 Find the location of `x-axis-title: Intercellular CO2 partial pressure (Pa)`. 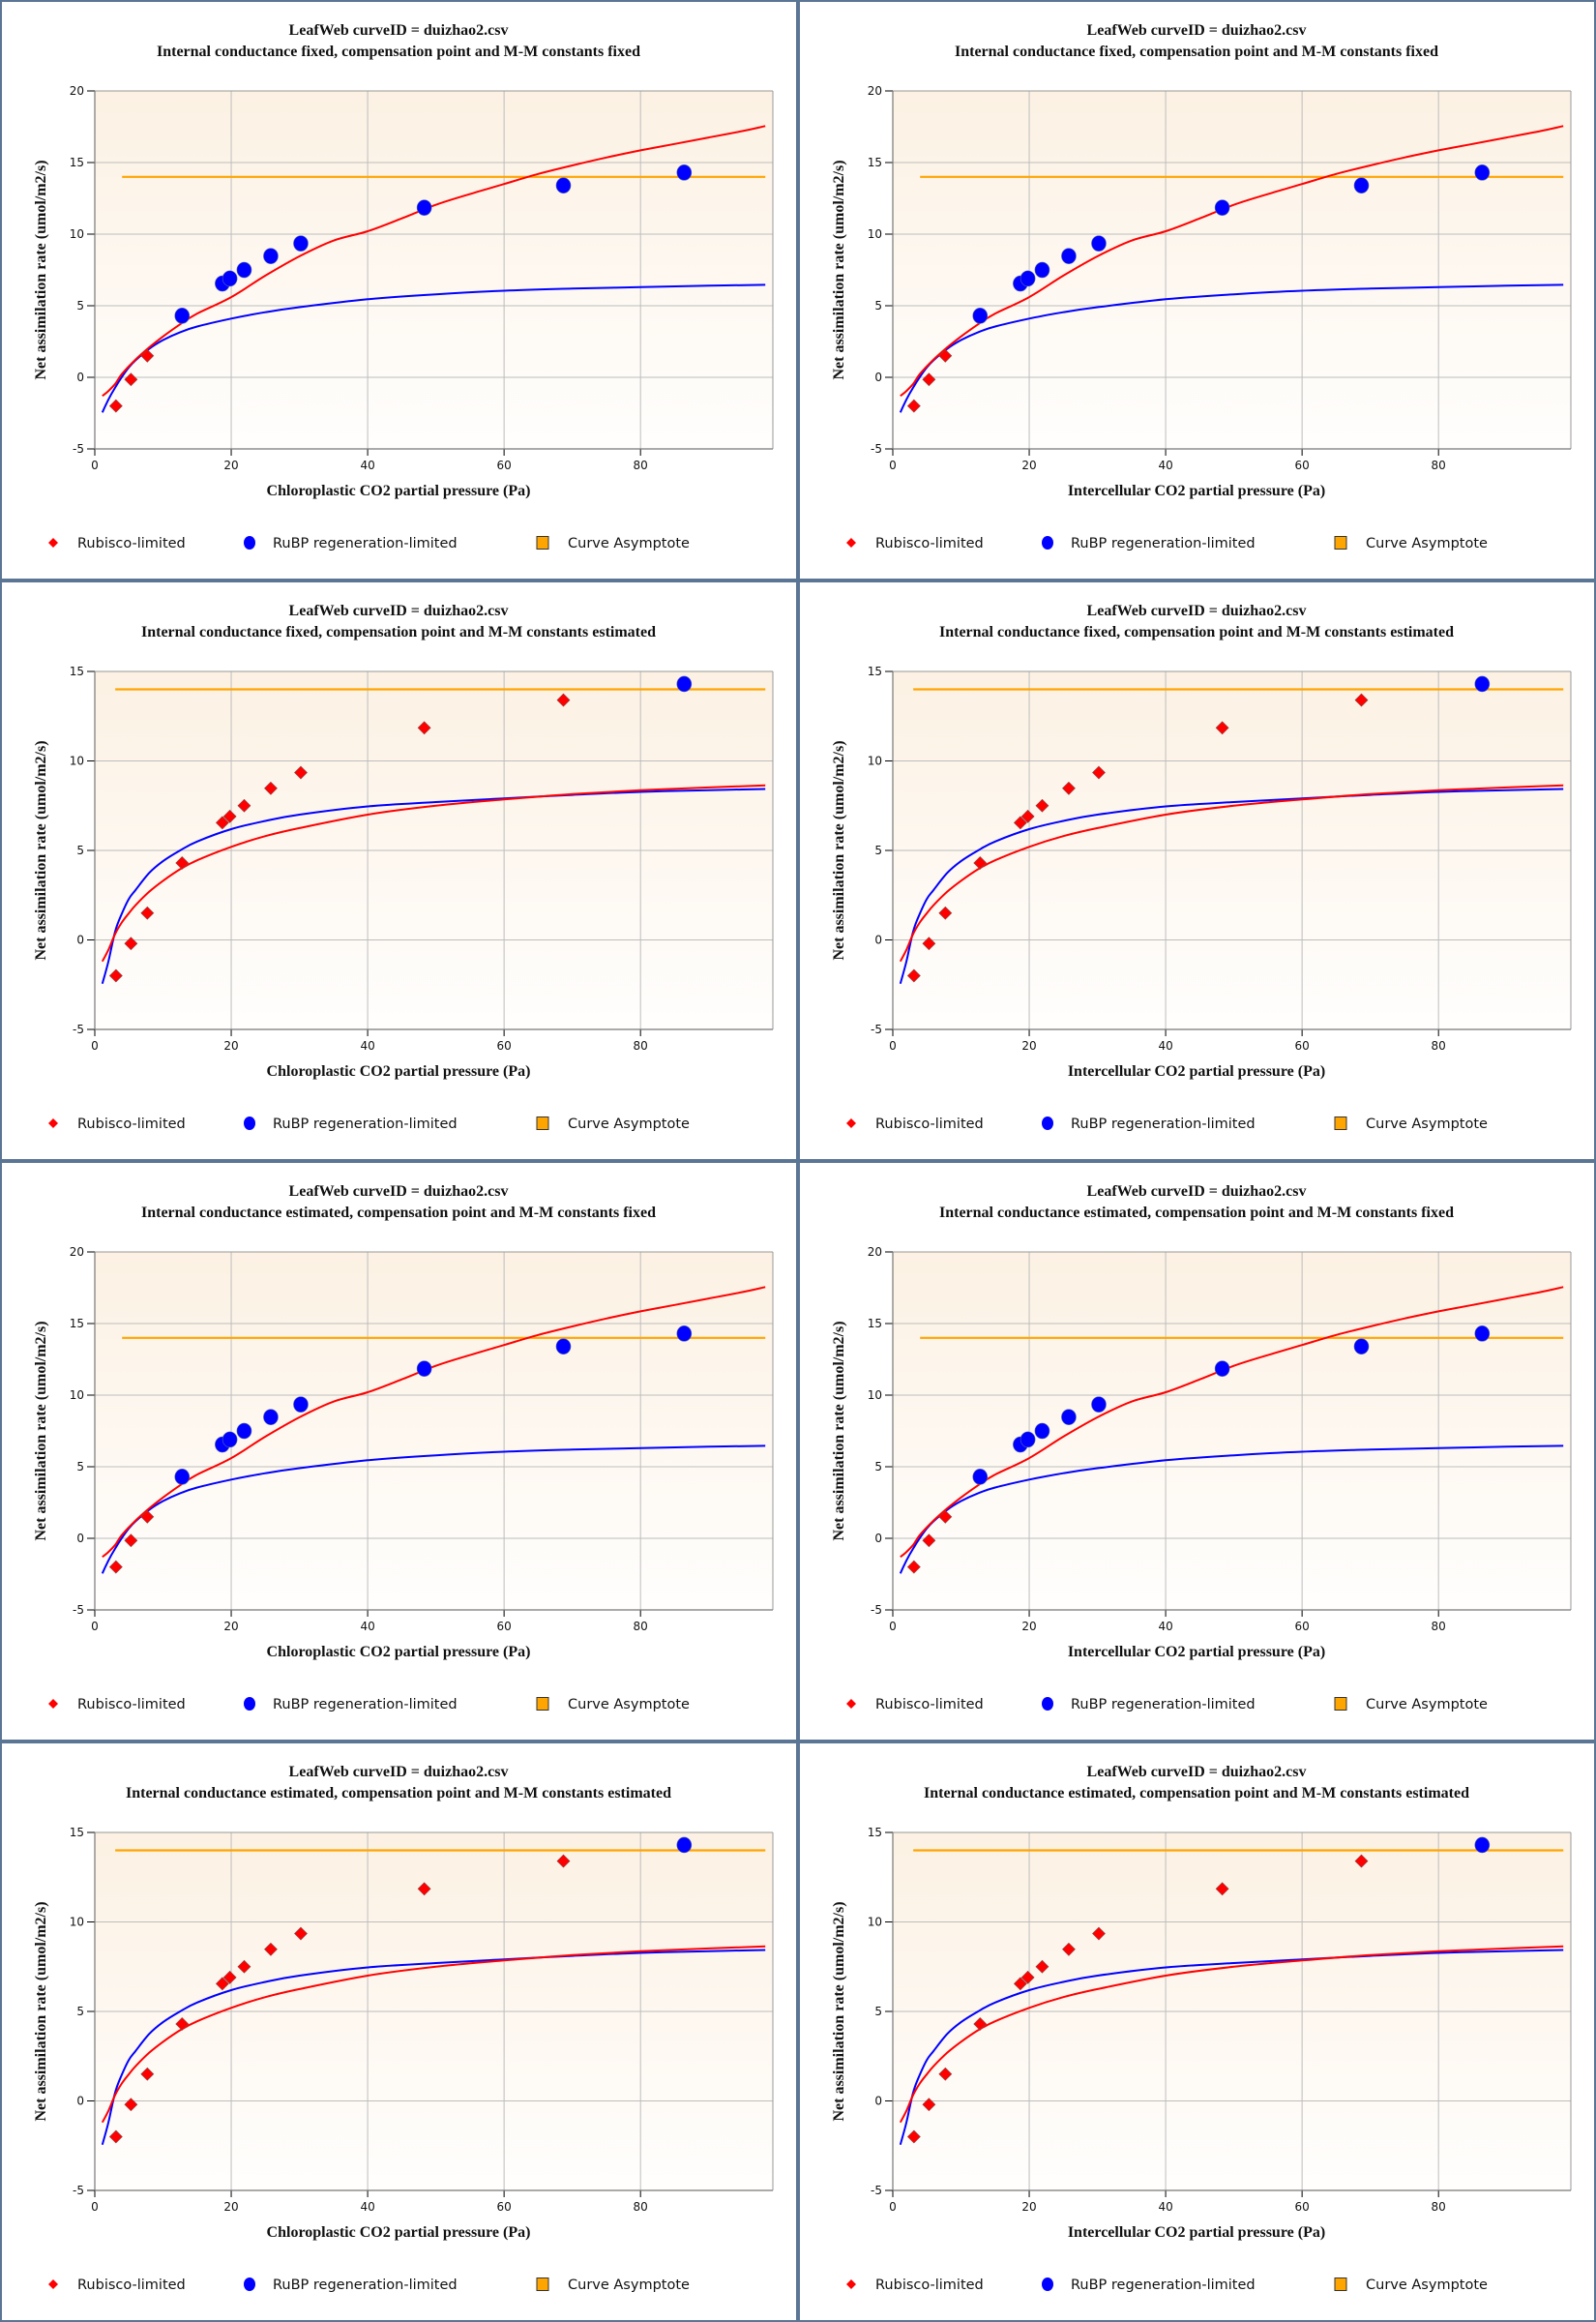

x-axis-title: Intercellular CO2 partial pressure (Pa) is located at coordinates (1196, 2232).